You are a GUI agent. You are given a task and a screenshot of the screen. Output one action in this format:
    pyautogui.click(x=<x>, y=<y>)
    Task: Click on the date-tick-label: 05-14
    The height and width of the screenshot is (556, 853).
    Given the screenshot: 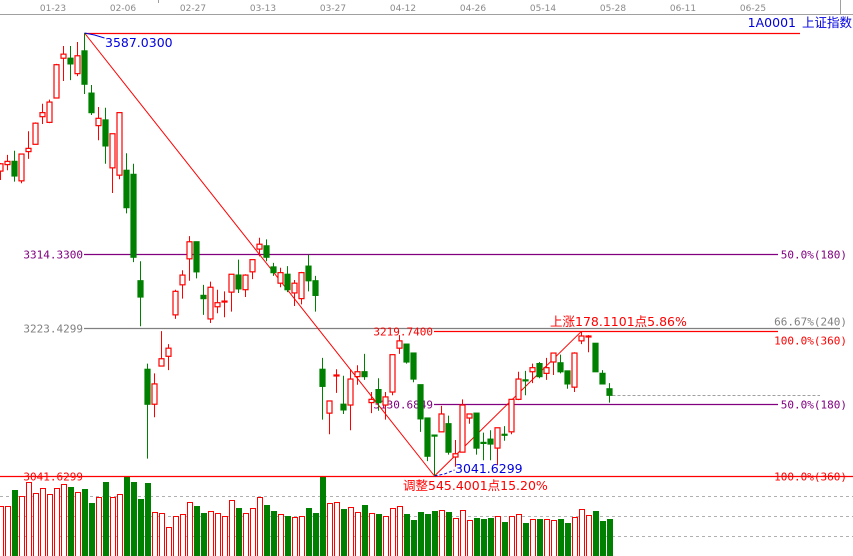 What is the action you would take?
    pyautogui.click(x=543, y=9)
    